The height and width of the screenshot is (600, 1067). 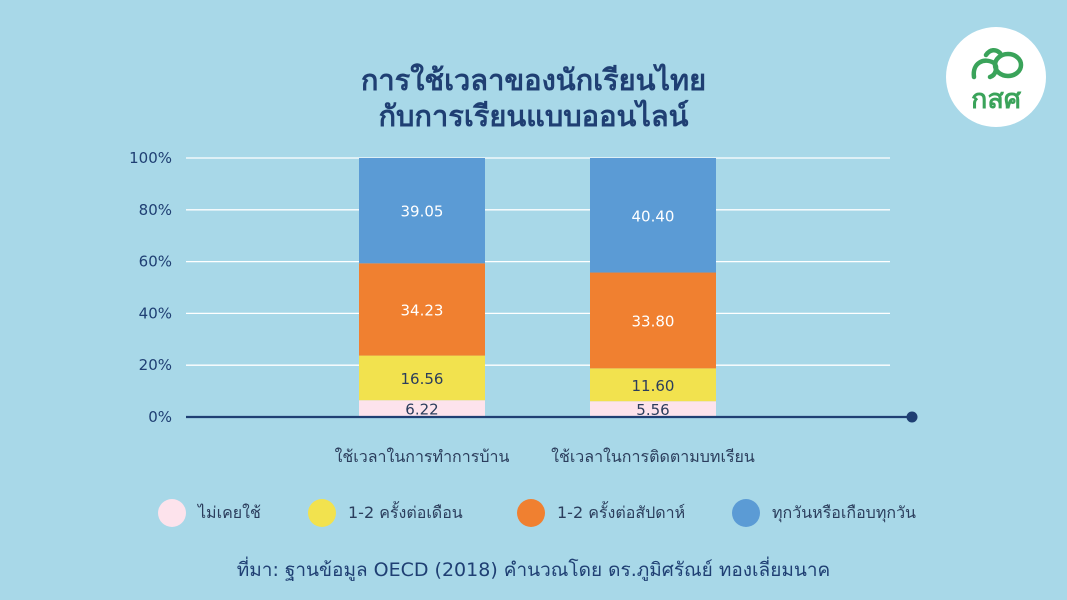 I want to click on logo: กสศ, so click(x=996, y=77).